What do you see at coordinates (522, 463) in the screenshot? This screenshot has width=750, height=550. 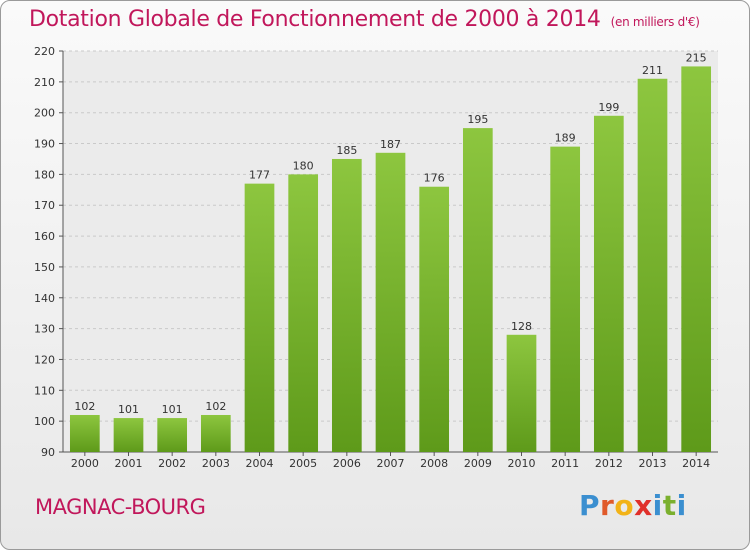 I see `x-tick-label: 2010` at bounding box center [522, 463].